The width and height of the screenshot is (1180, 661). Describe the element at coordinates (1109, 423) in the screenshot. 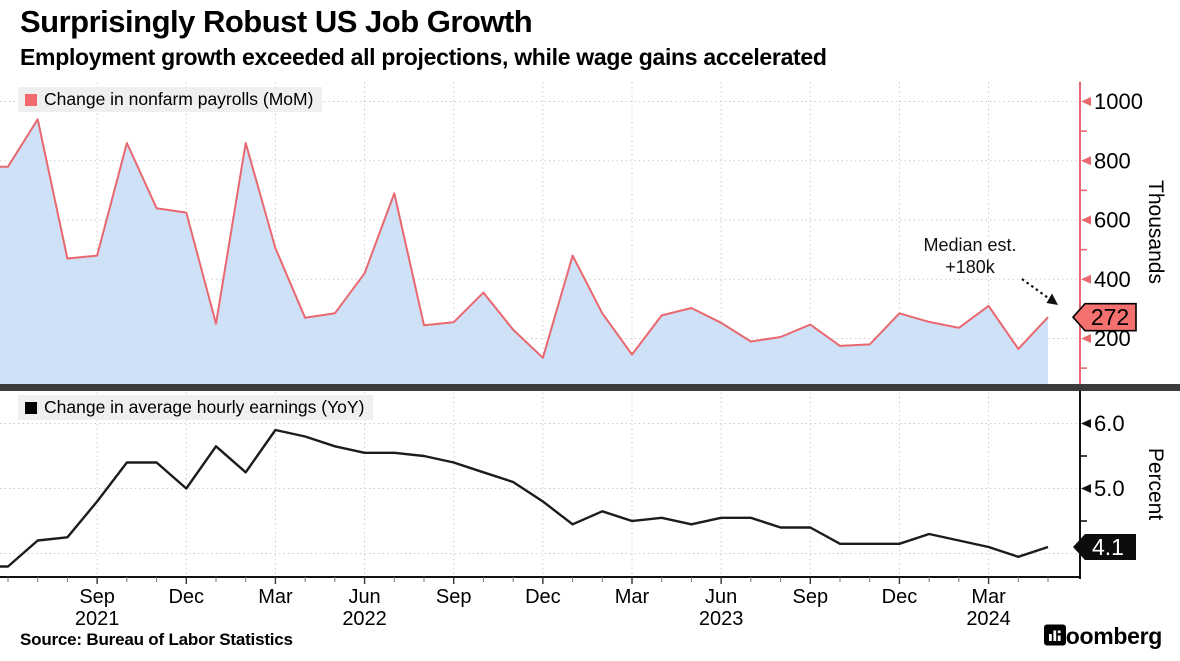

I see `bottom-y-tick-label: 6.0` at that location.